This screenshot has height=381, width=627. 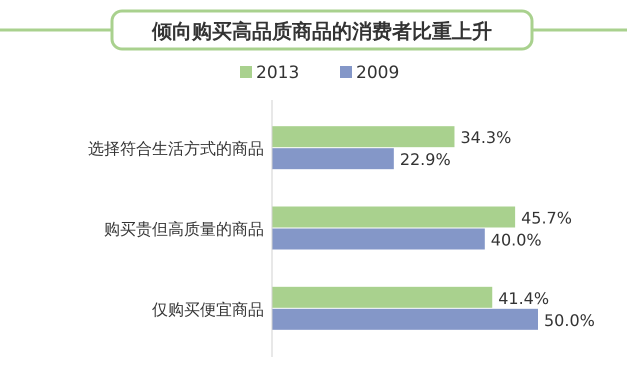 I want to click on data-label: 34.3%, so click(x=486, y=138).